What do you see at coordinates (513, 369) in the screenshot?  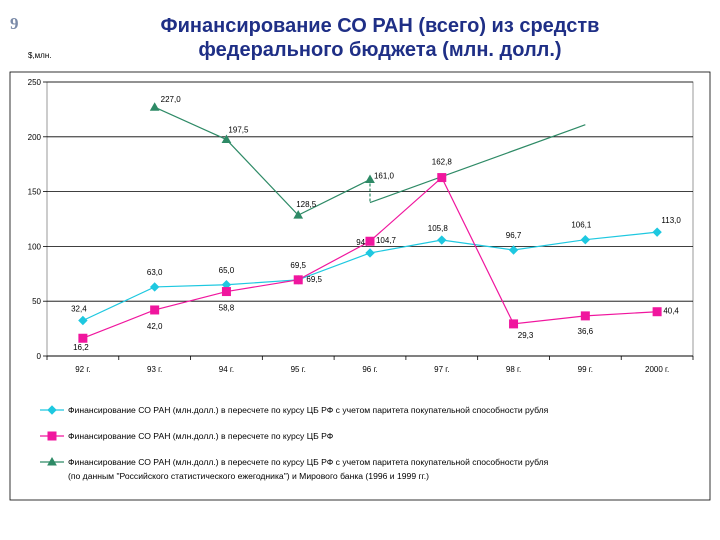 I see `x-tick-label-6: 98 г.` at bounding box center [513, 369].